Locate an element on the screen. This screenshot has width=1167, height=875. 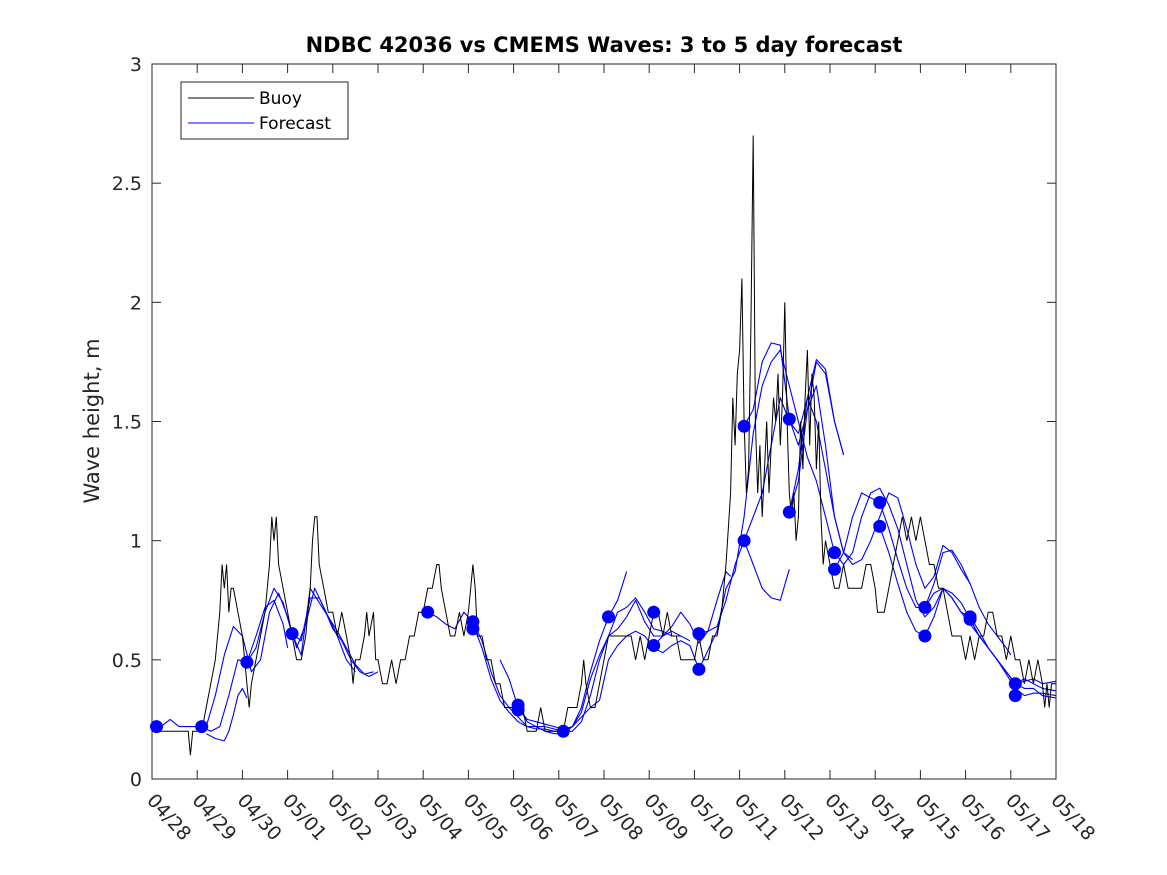
legend-box is located at coordinates (264, 110).